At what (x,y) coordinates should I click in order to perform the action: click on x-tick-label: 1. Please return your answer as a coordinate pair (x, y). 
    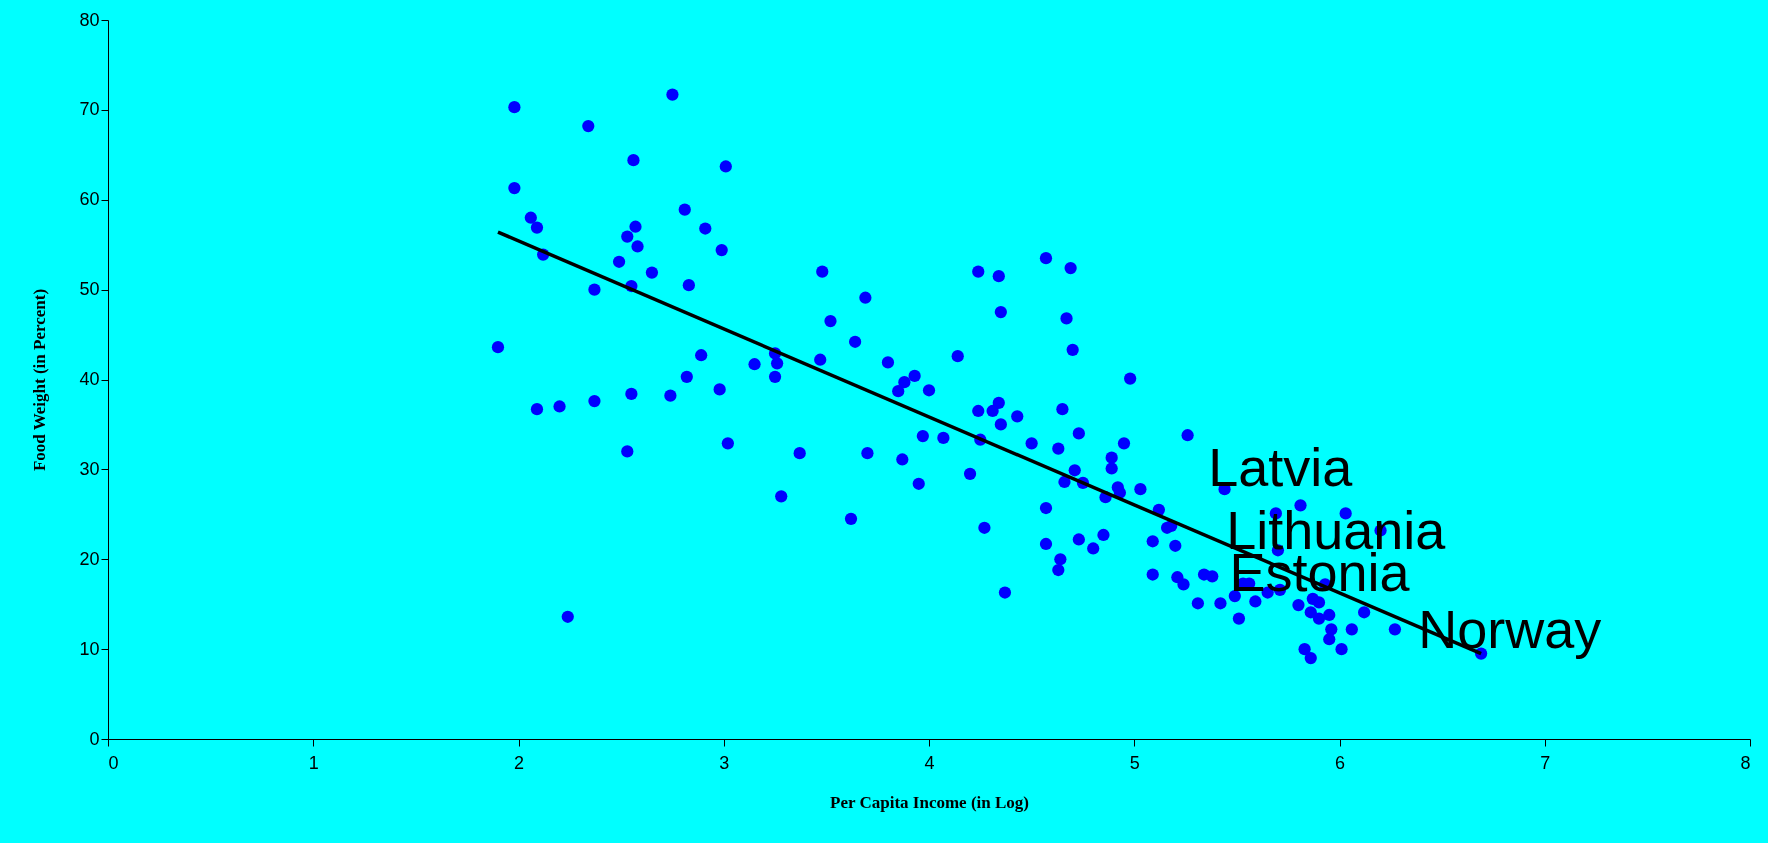
    Looking at the image, I should click on (313, 762).